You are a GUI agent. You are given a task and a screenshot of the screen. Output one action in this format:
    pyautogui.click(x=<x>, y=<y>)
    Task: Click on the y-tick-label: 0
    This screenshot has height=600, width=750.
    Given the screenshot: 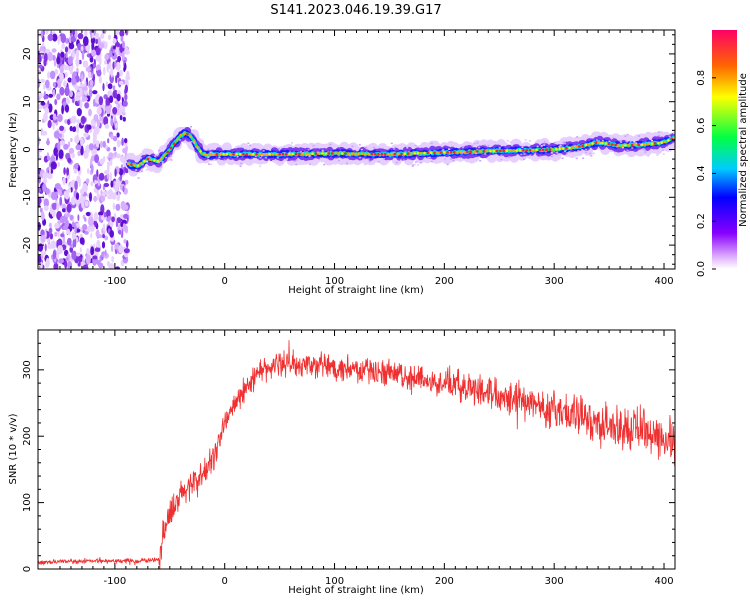 What is the action you would take?
    pyautogui.click(x=27, y=149)
    